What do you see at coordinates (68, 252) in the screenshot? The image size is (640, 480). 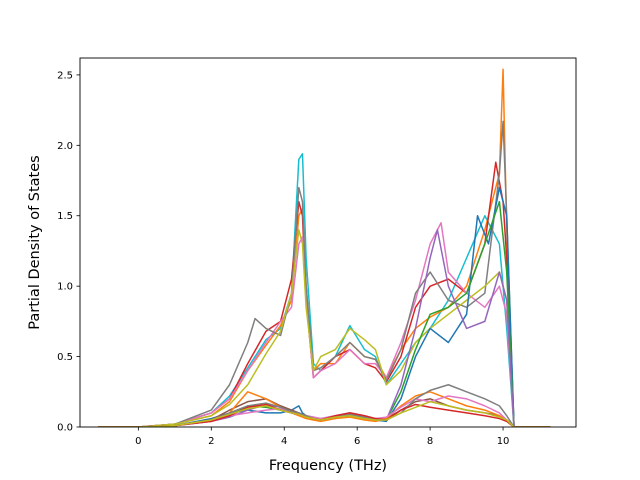 I see `y-axis-ticks: 0.0 0.5 1.0 1.5 2.0 2.5` at bounding box center [68, 252].